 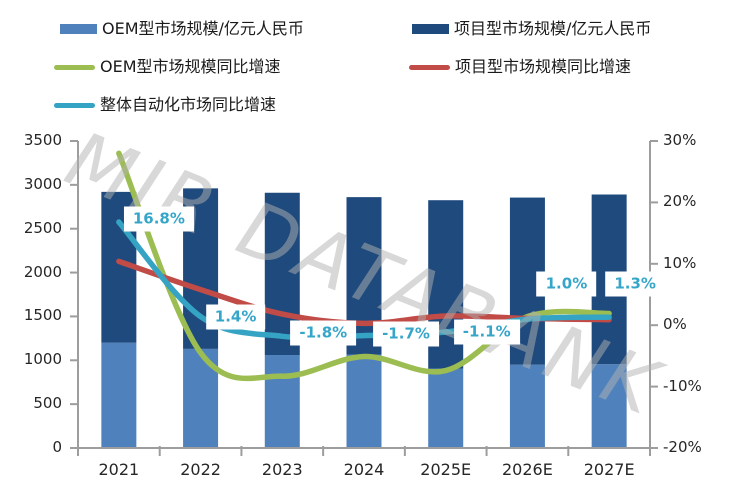 What do you see at coordinates (42, 359) in the screenshot?
I see `left-axis-tick-label: 1000` at bounding box center [42, 359].